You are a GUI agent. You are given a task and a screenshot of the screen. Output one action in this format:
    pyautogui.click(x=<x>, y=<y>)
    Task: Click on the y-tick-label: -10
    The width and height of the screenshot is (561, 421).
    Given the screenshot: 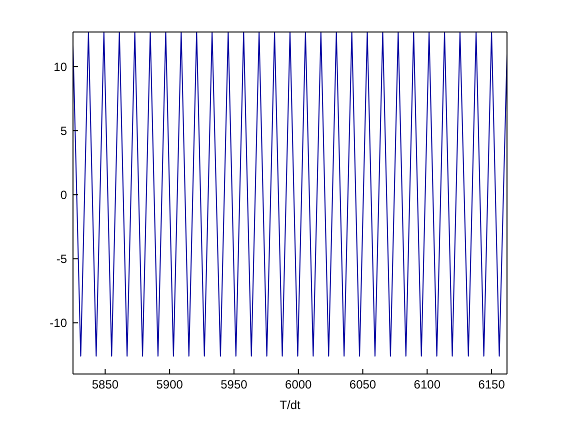 What is the action you would take?
    pyautogui.click(x=59, y=323)
    